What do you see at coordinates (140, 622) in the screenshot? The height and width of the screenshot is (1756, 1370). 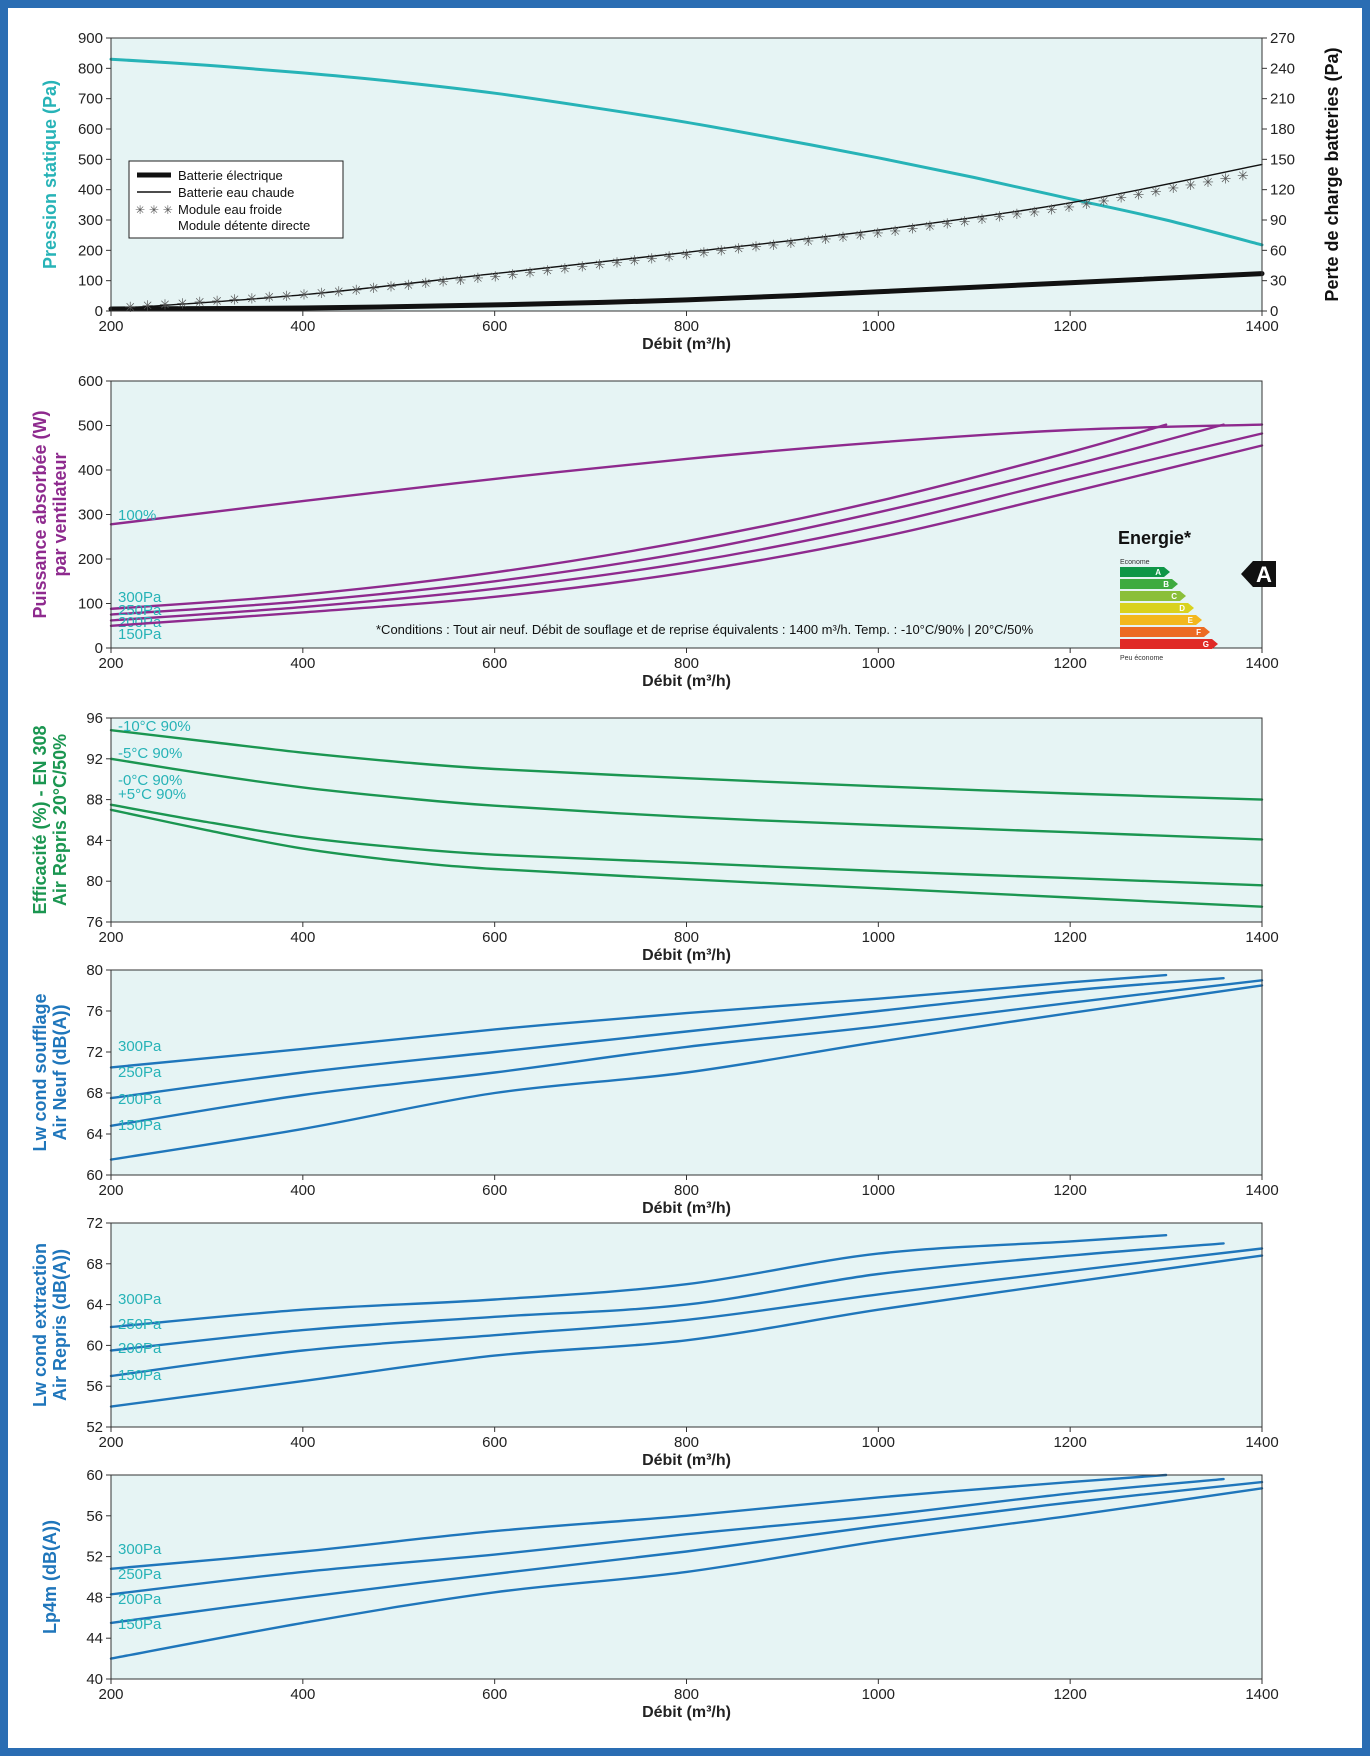 I see `series-label: 200Pa` at bounding box center [140, 622].